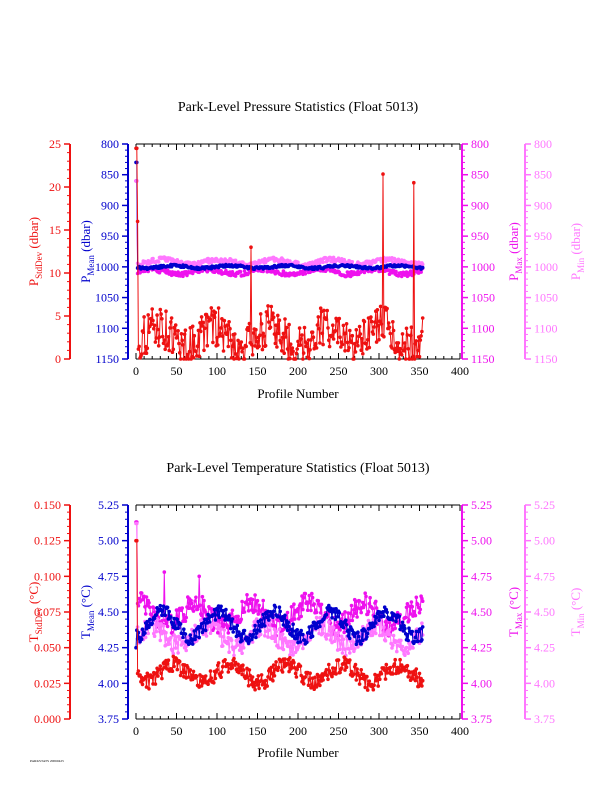  I want to click on max-axis-label: TMax (°C), so click(515, 612).